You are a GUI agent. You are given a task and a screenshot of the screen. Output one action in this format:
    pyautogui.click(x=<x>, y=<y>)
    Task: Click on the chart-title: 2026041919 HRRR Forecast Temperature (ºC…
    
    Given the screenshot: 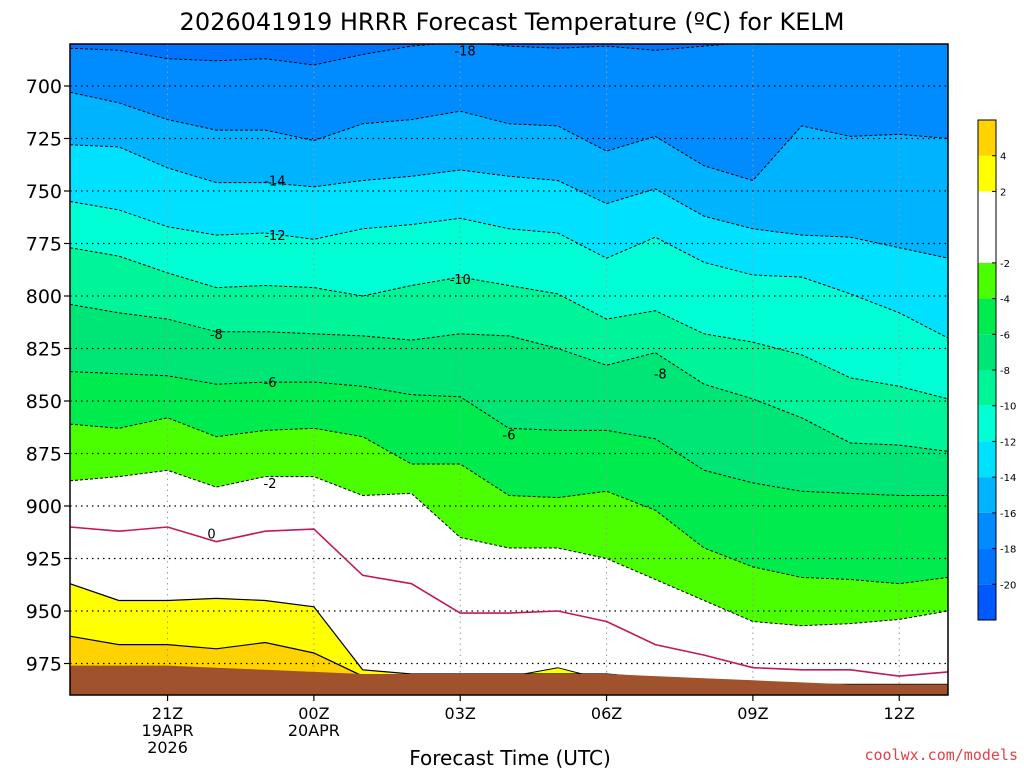 What is the action you would take?
    pyautogui.click(x=512, y=22)
    